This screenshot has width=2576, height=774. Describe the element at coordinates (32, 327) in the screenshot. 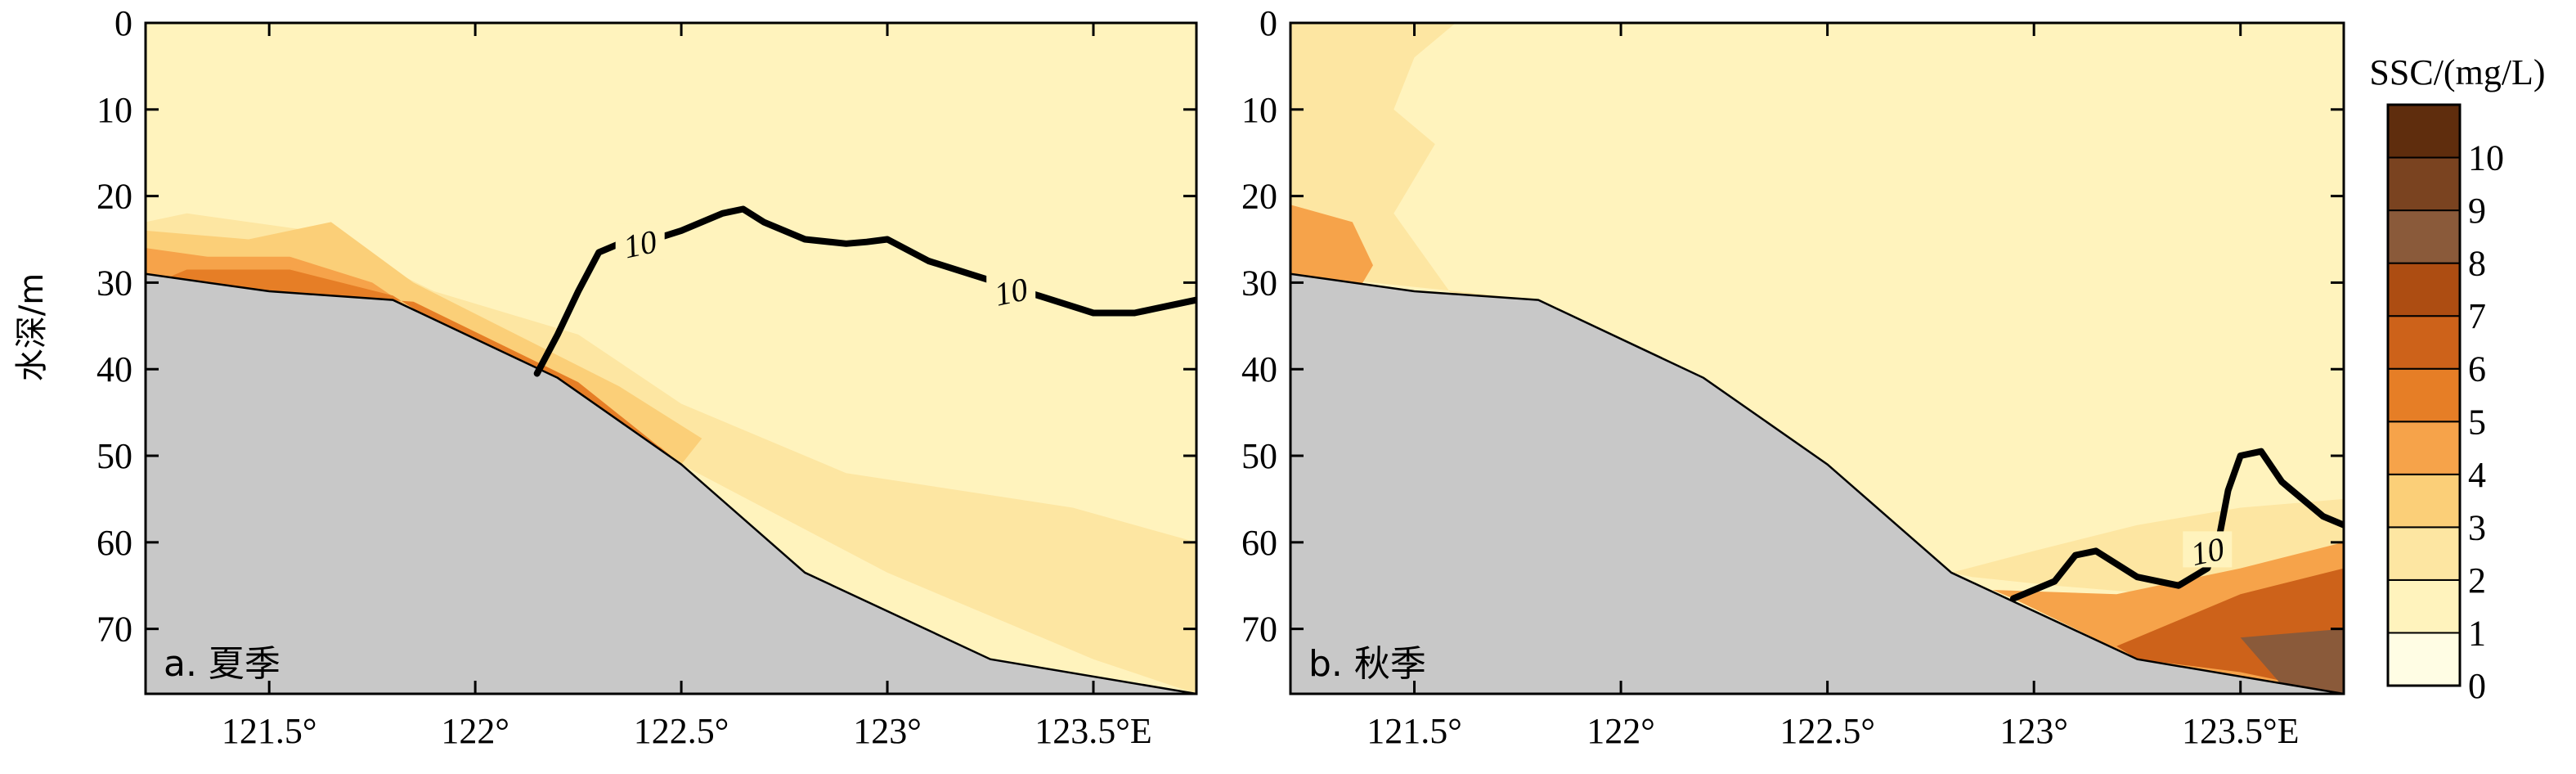

I see `y-axis-label: 水深/m` at that location.